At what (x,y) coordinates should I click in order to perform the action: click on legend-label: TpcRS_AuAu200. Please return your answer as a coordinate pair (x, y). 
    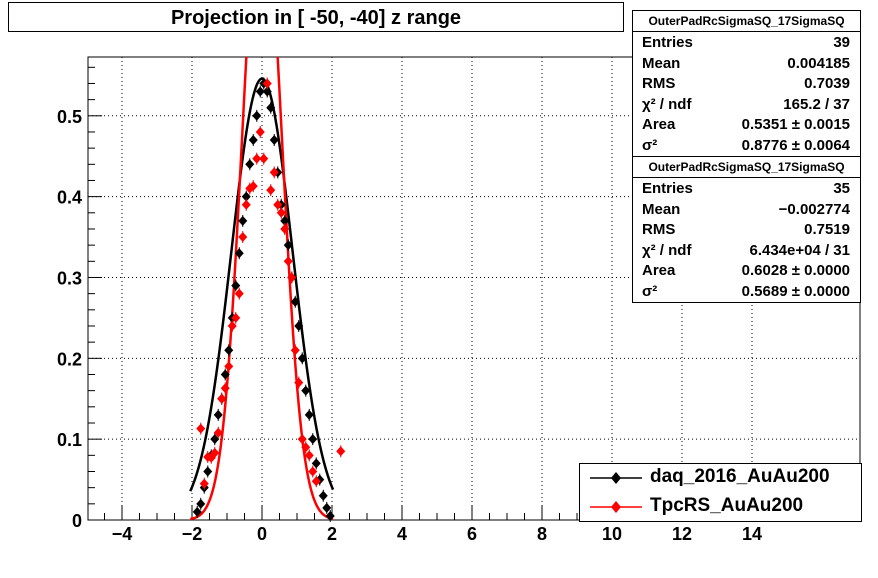
    Looking at the image, I should click on (727, 505).